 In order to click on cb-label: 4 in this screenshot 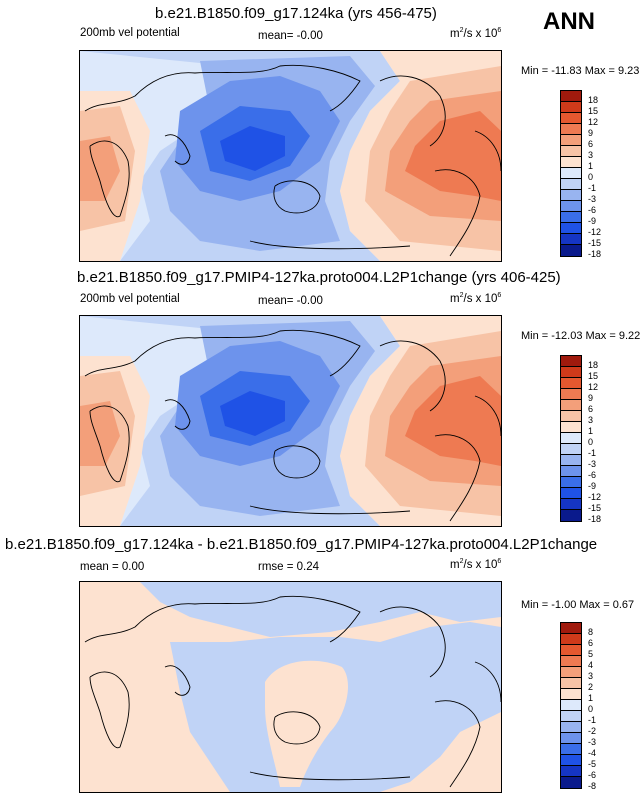, I will do `click(591, 665)`.